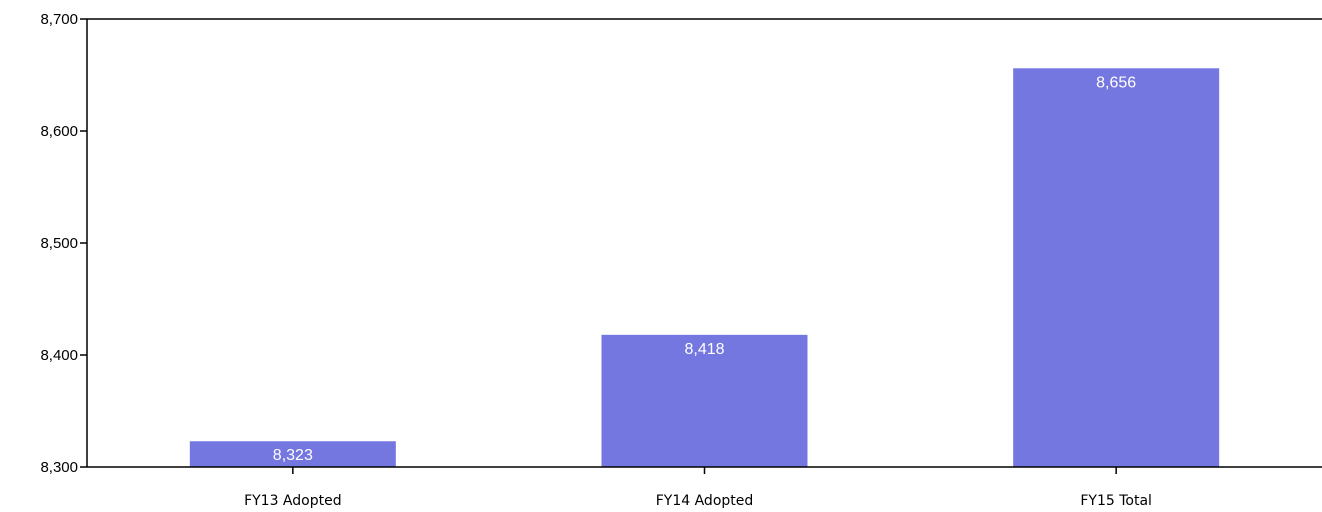 The height and width of the screenshot is (512, 1322). What do you see at coordinates (59, 19) in the screenshot?
I see `y-tick-label: 8,700` at bounding box center [59, 19].